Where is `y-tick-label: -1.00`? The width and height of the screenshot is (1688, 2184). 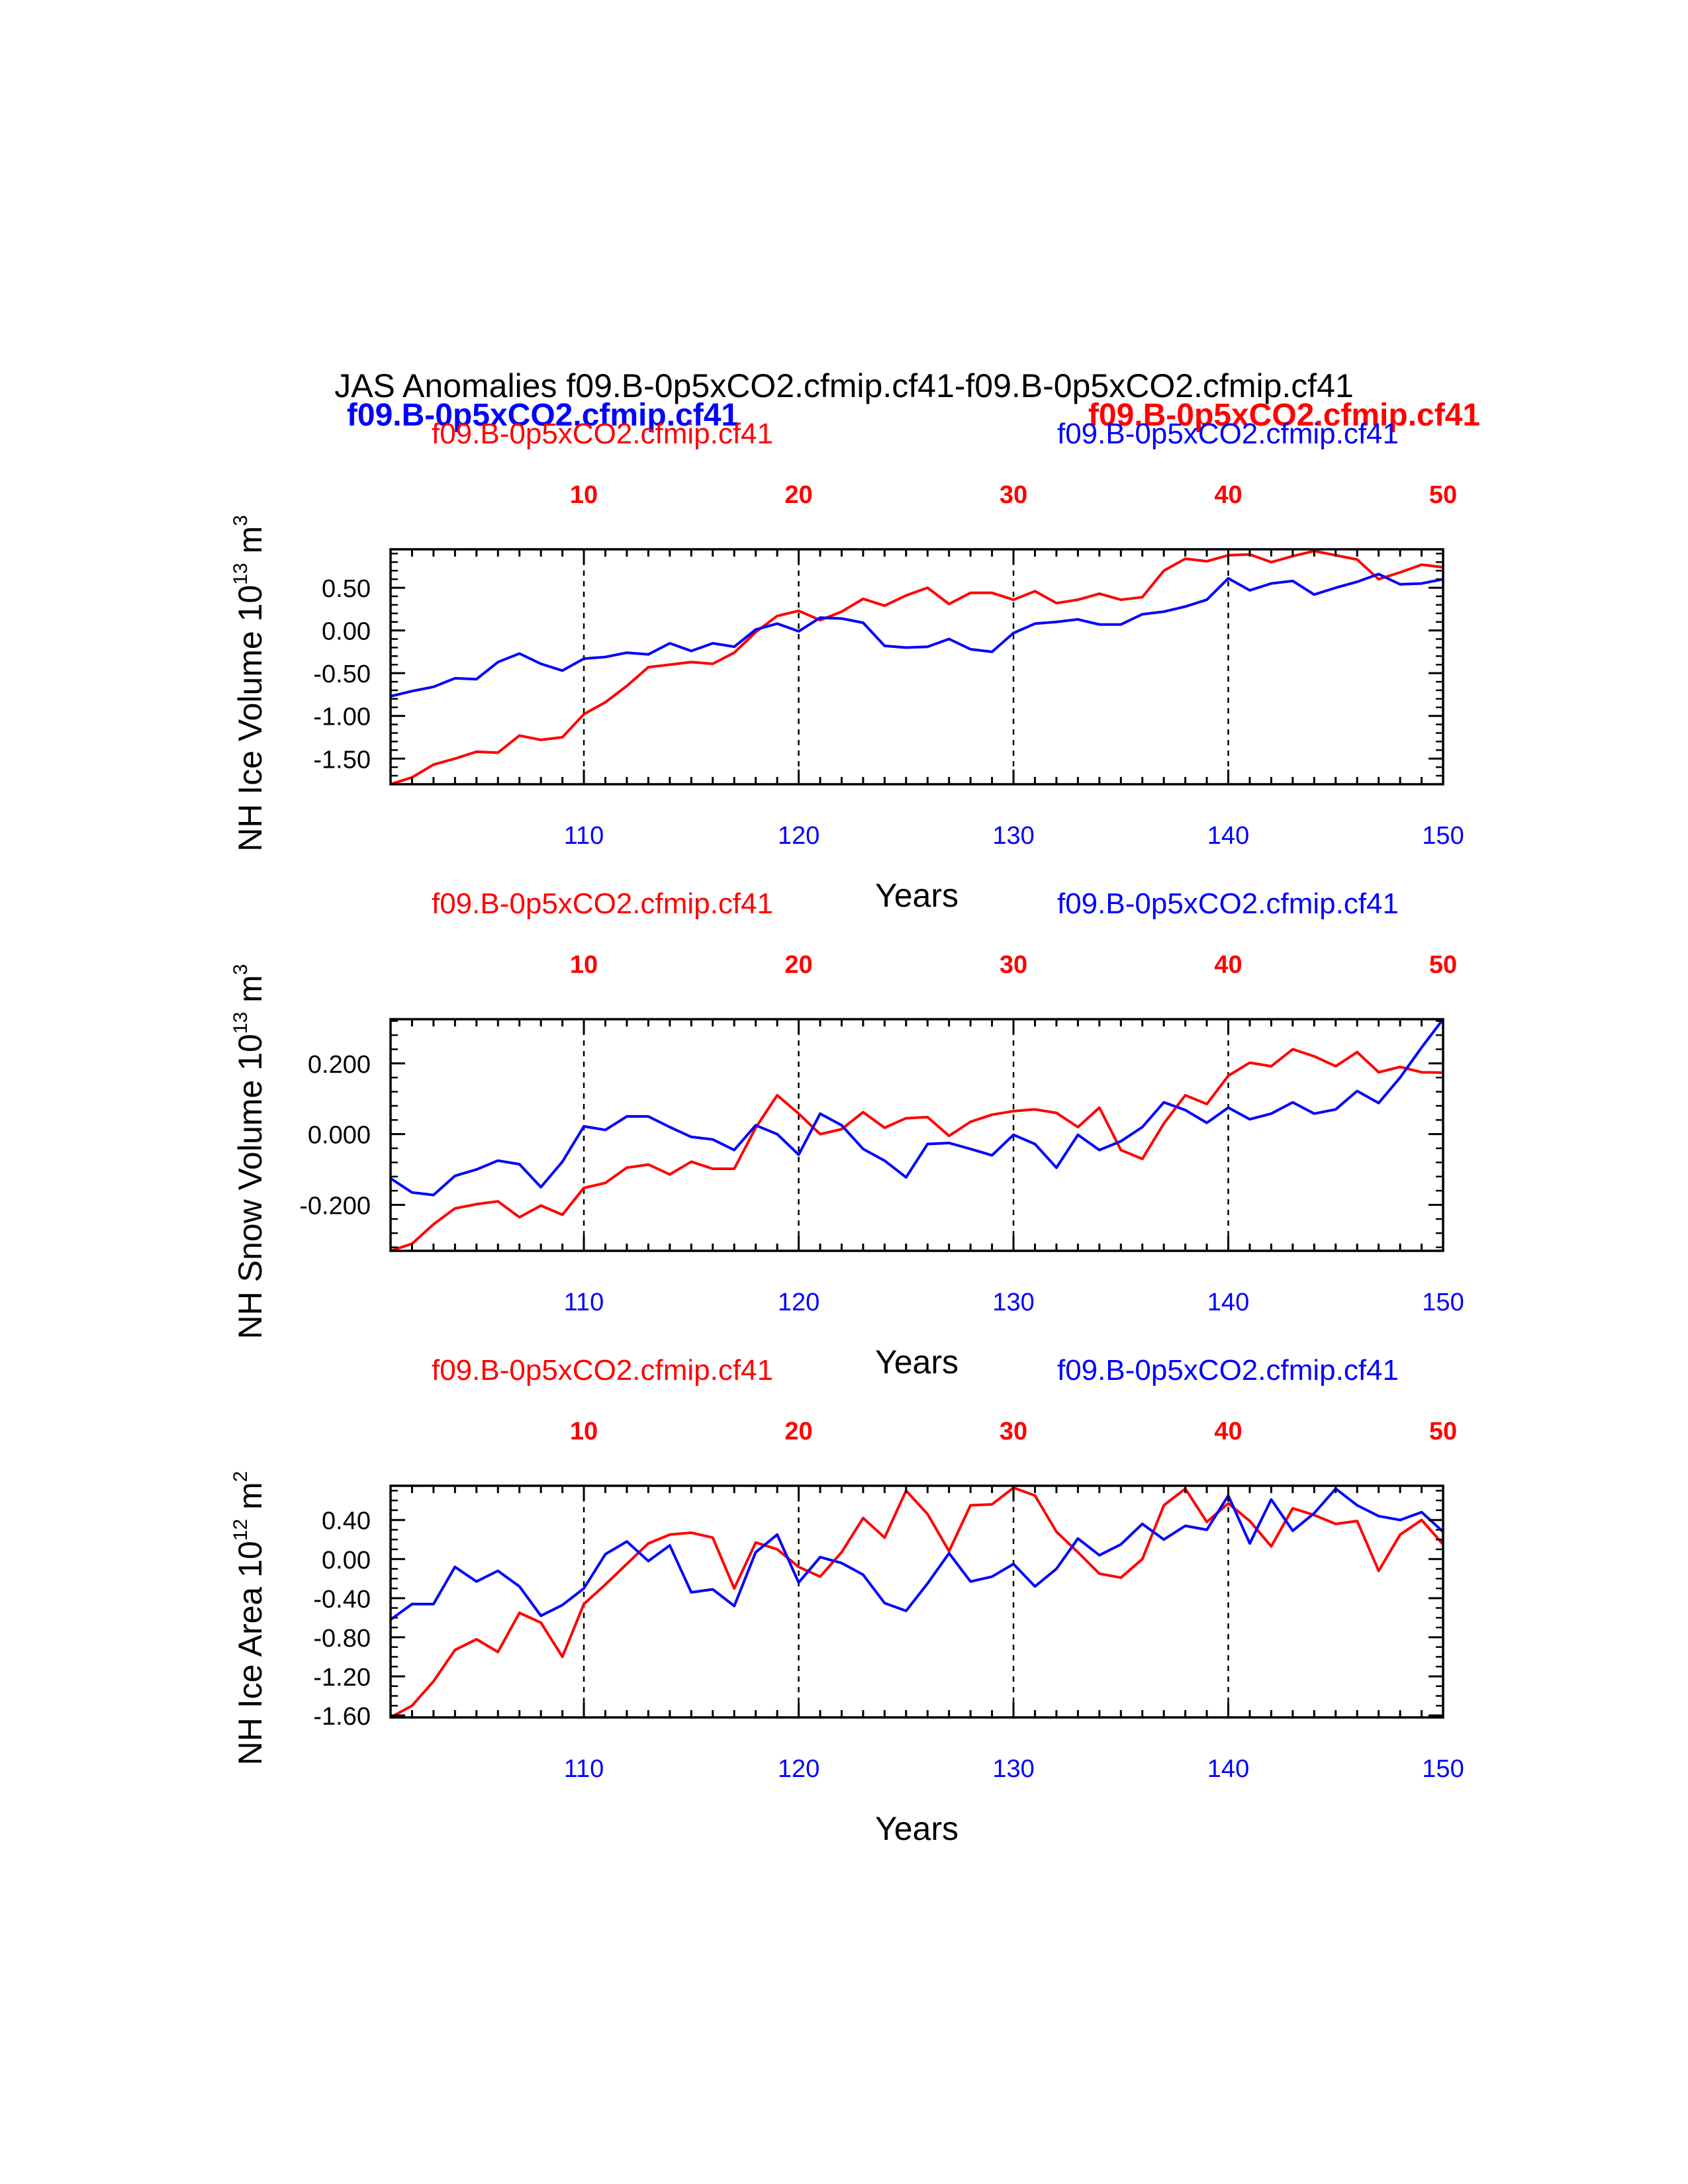
y-tick-label: -1.00 is located at coordinates (342, 717).